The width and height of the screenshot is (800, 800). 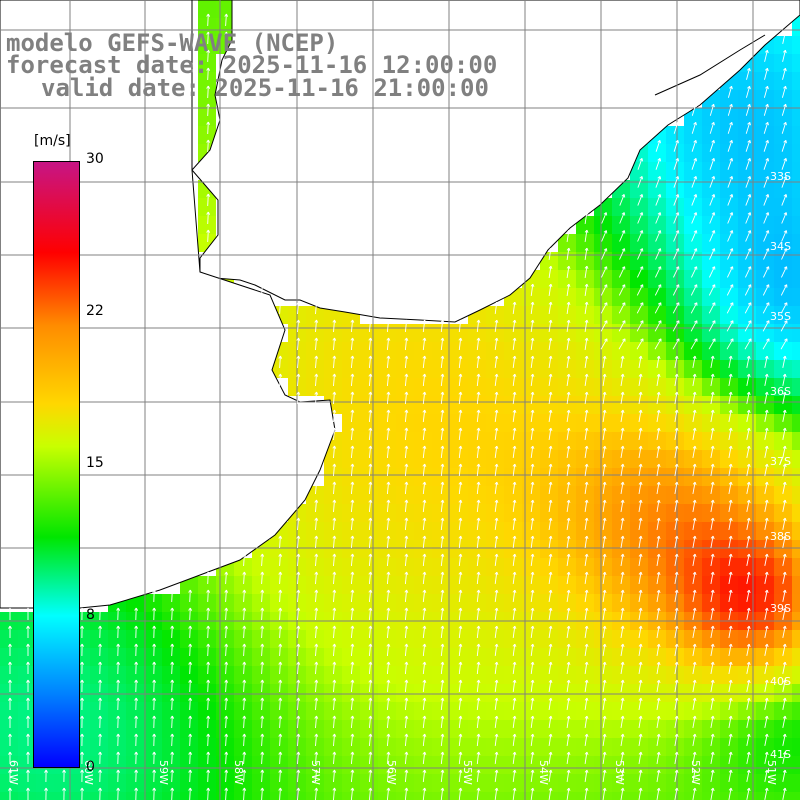 What do you see at coordinates (695, 772) in the screenshot?
I see `lon-label: 52W` at bounding box center [695, 772].